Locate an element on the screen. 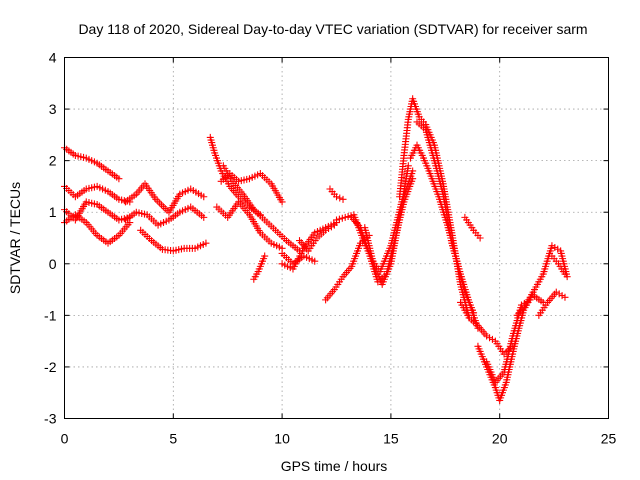  y-tick-label: -3 is located at coordinates (50, 419).